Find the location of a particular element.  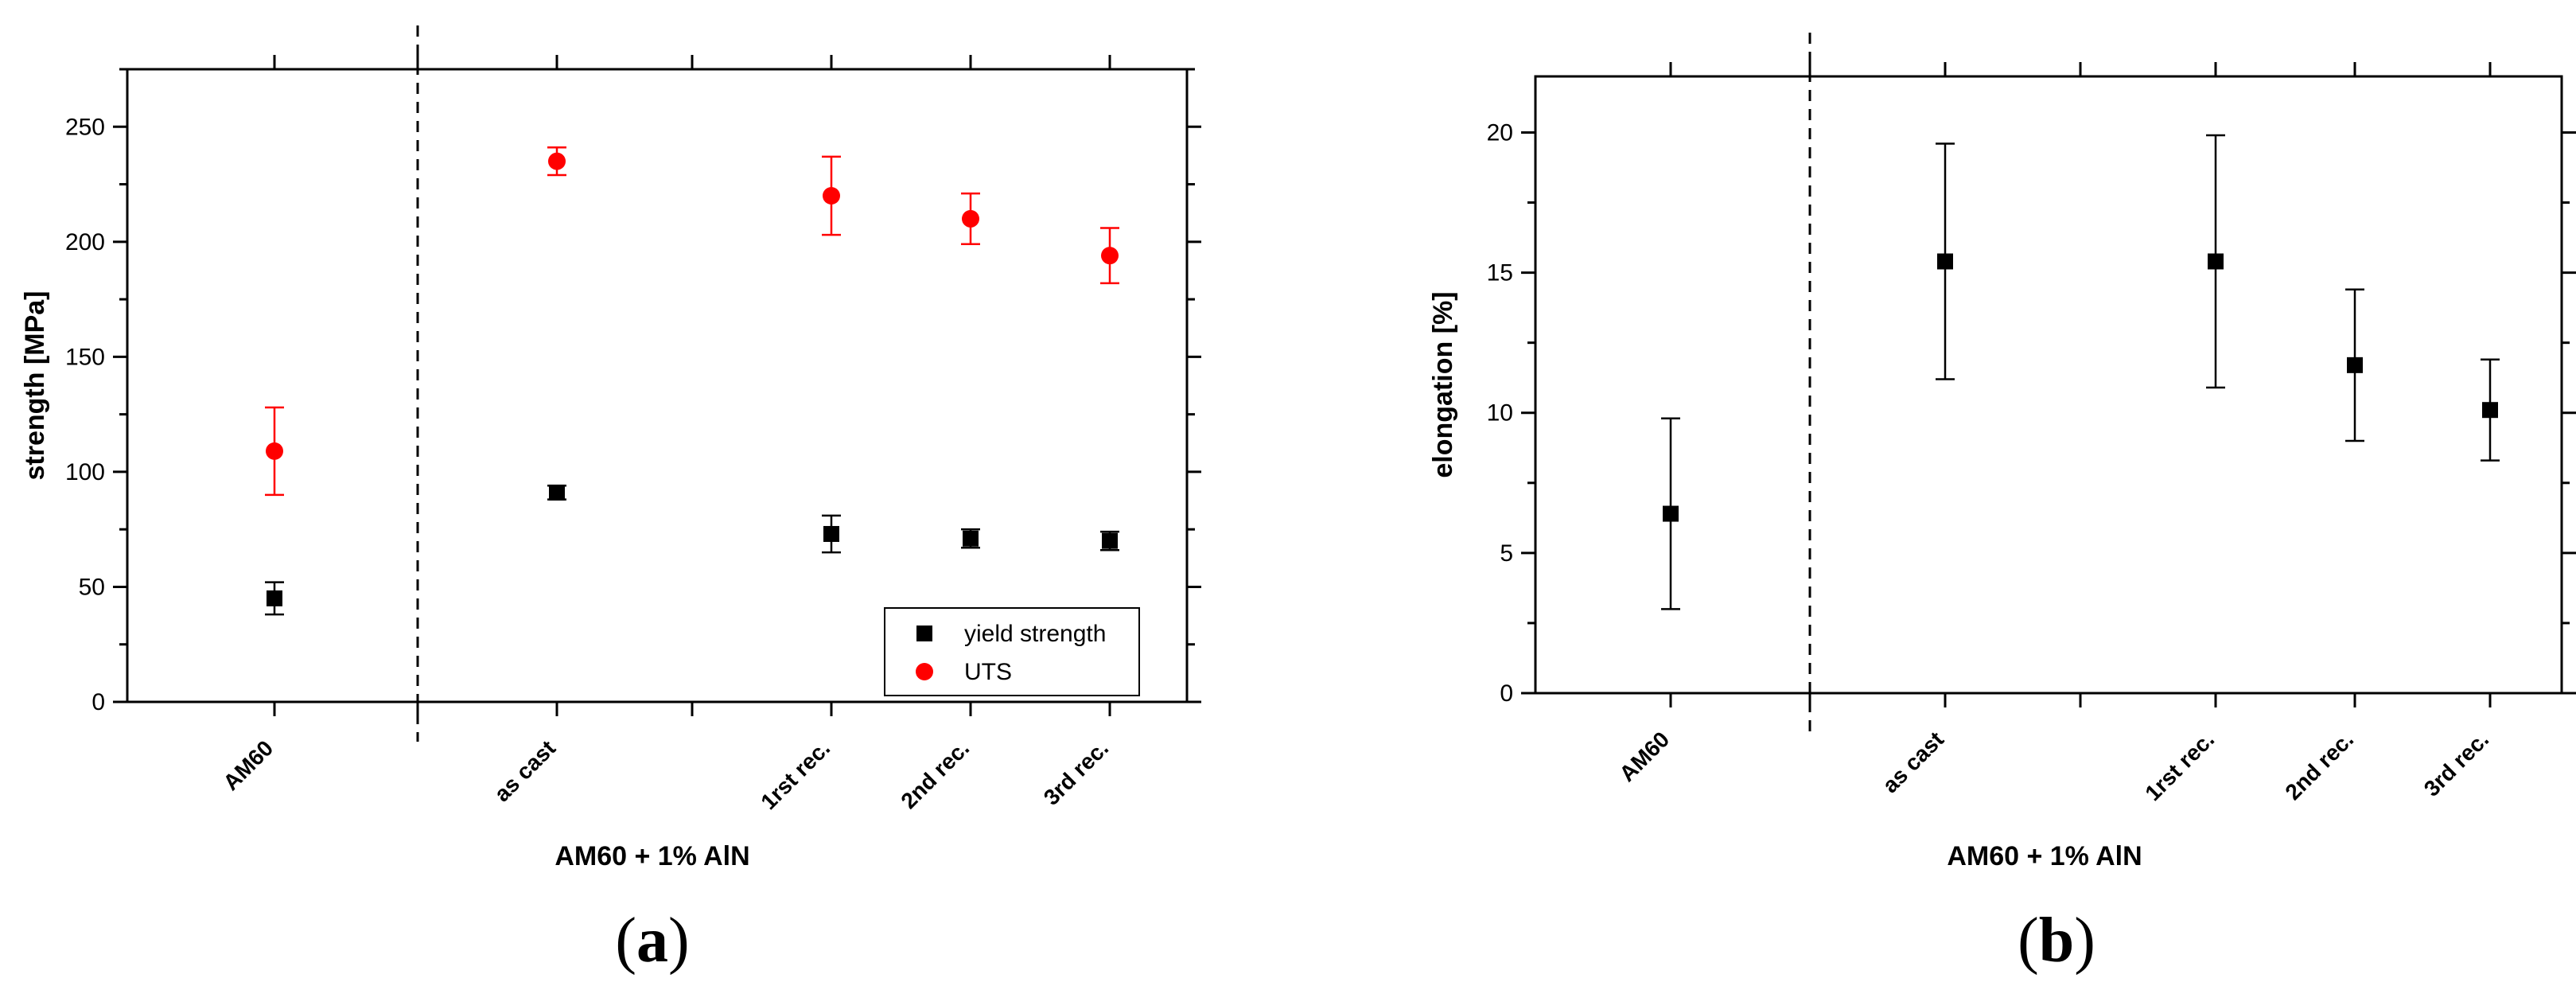

y-tick-label: 100 is located at coordinates (85, 472).